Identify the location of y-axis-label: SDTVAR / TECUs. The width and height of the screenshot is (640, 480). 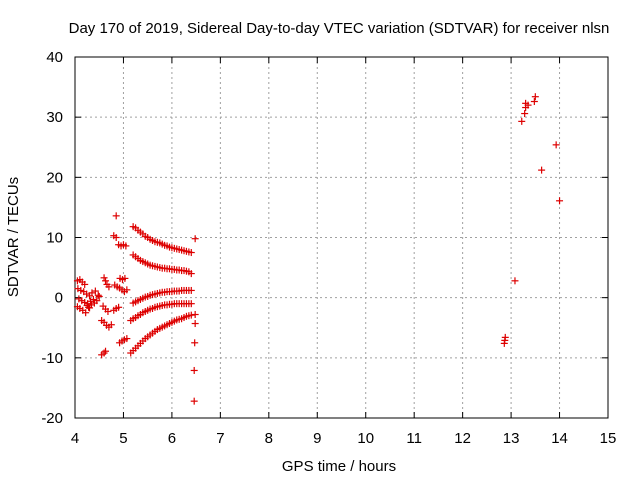
(13, 237).